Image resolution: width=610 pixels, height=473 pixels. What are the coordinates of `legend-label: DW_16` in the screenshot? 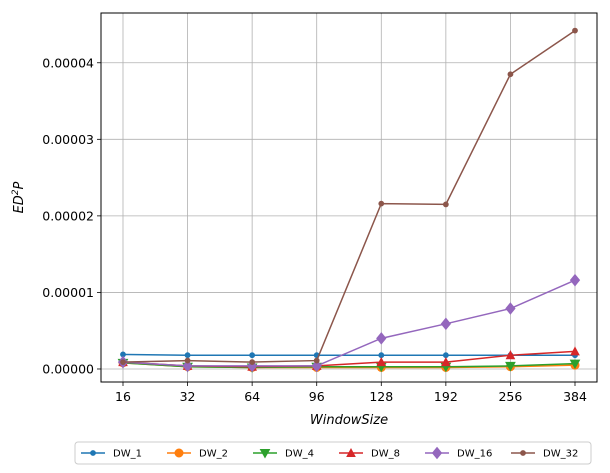 It's located at (474, 454).